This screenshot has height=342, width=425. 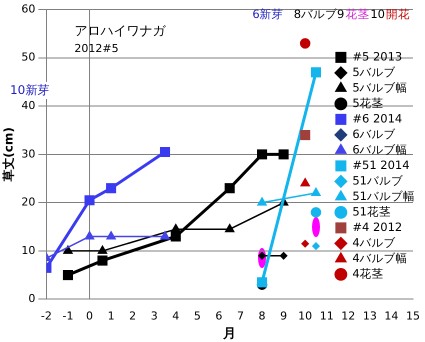 I want to click on text: アロハイワナガ, so click(x=120, y=31).